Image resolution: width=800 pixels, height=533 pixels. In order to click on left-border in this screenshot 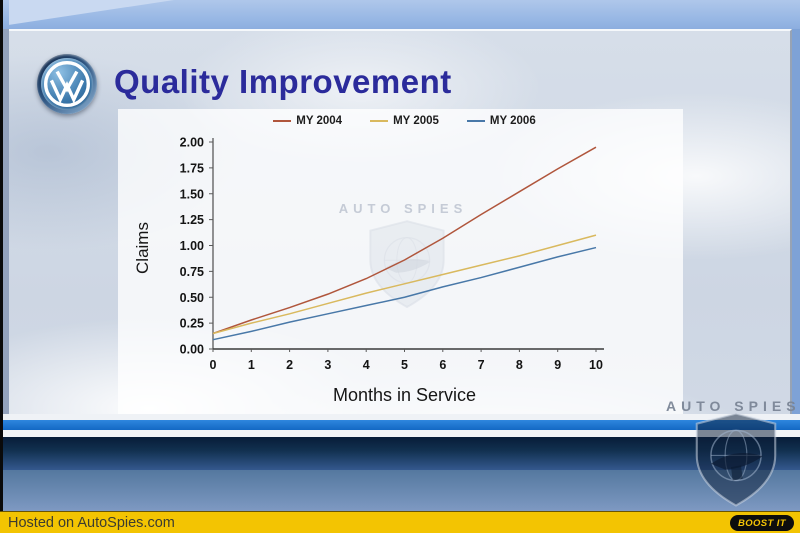, I will do `click(1, 256)`.